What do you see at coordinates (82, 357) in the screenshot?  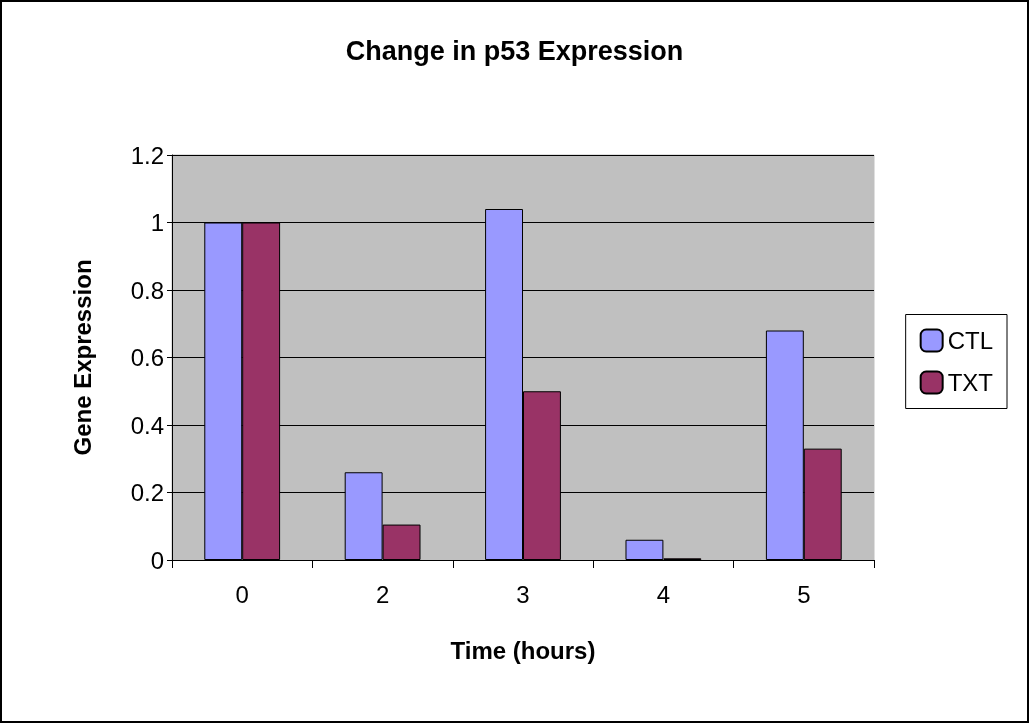 I see `y-axis-title: Gene Expression` at bounding box center [82, 357].